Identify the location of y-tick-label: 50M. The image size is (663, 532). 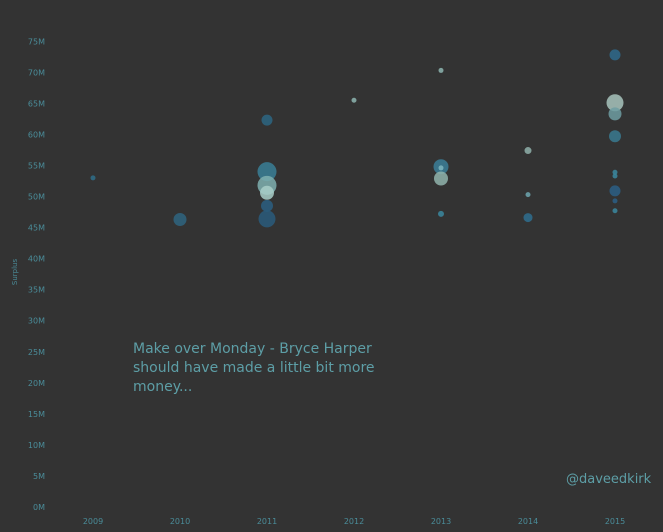
(36, 197).